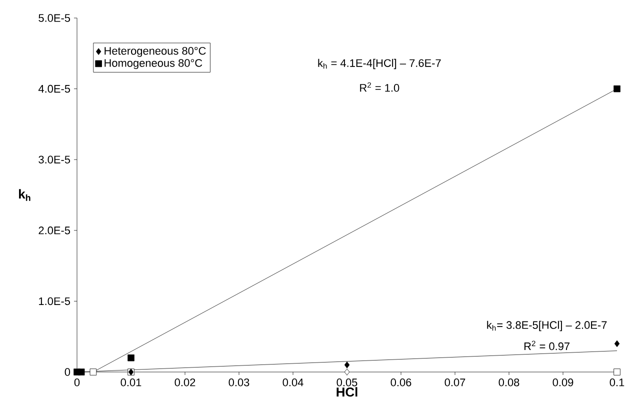 This screenshot has width=629, height=418. Describe the element at coordinates (185, 382) in the screenshot. I see `x-tick-label: 0.02` at that location.